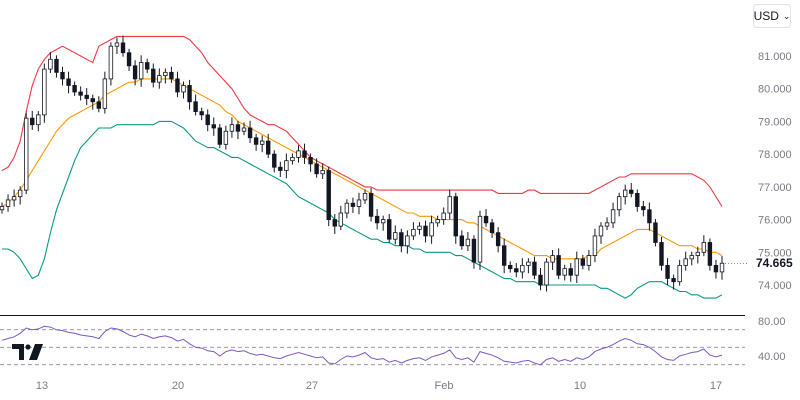 Image resolution: width=800 pixels, height=400 pixels. Describe the element at coordinates (716, 386) in the screenshot. I see `time-tick-label: 17` at that location.